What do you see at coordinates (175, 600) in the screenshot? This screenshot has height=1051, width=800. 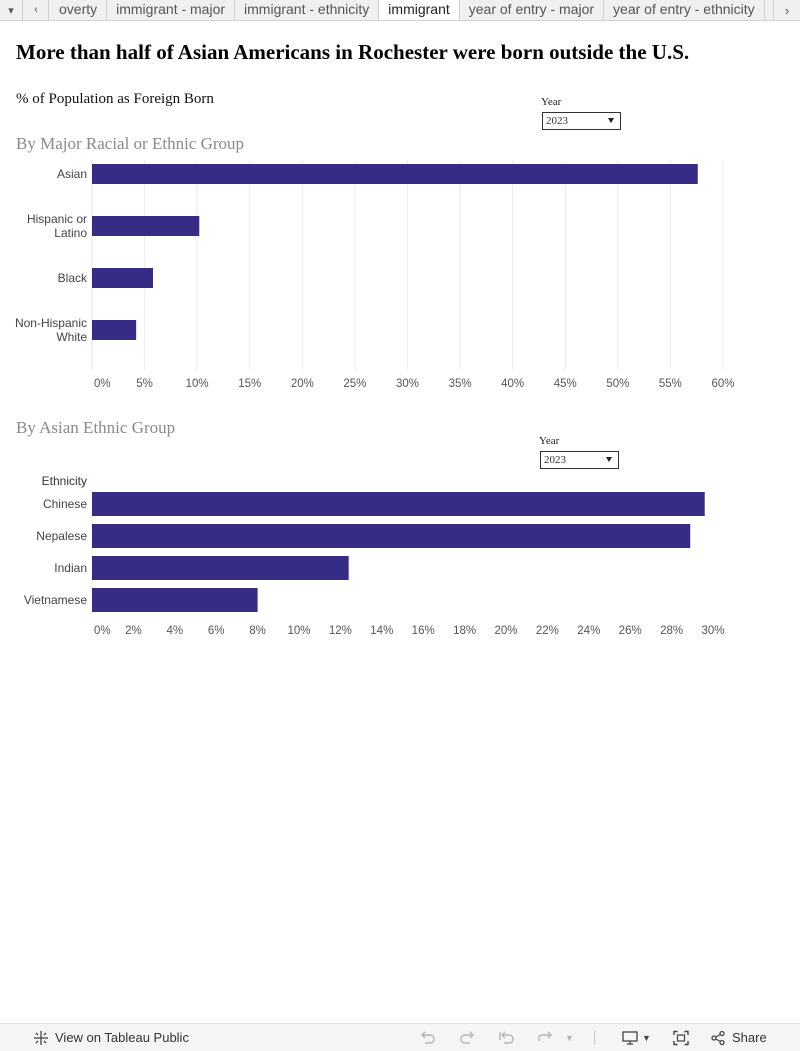 I see `bar-vietnamese` at bounding box center [175, 600].